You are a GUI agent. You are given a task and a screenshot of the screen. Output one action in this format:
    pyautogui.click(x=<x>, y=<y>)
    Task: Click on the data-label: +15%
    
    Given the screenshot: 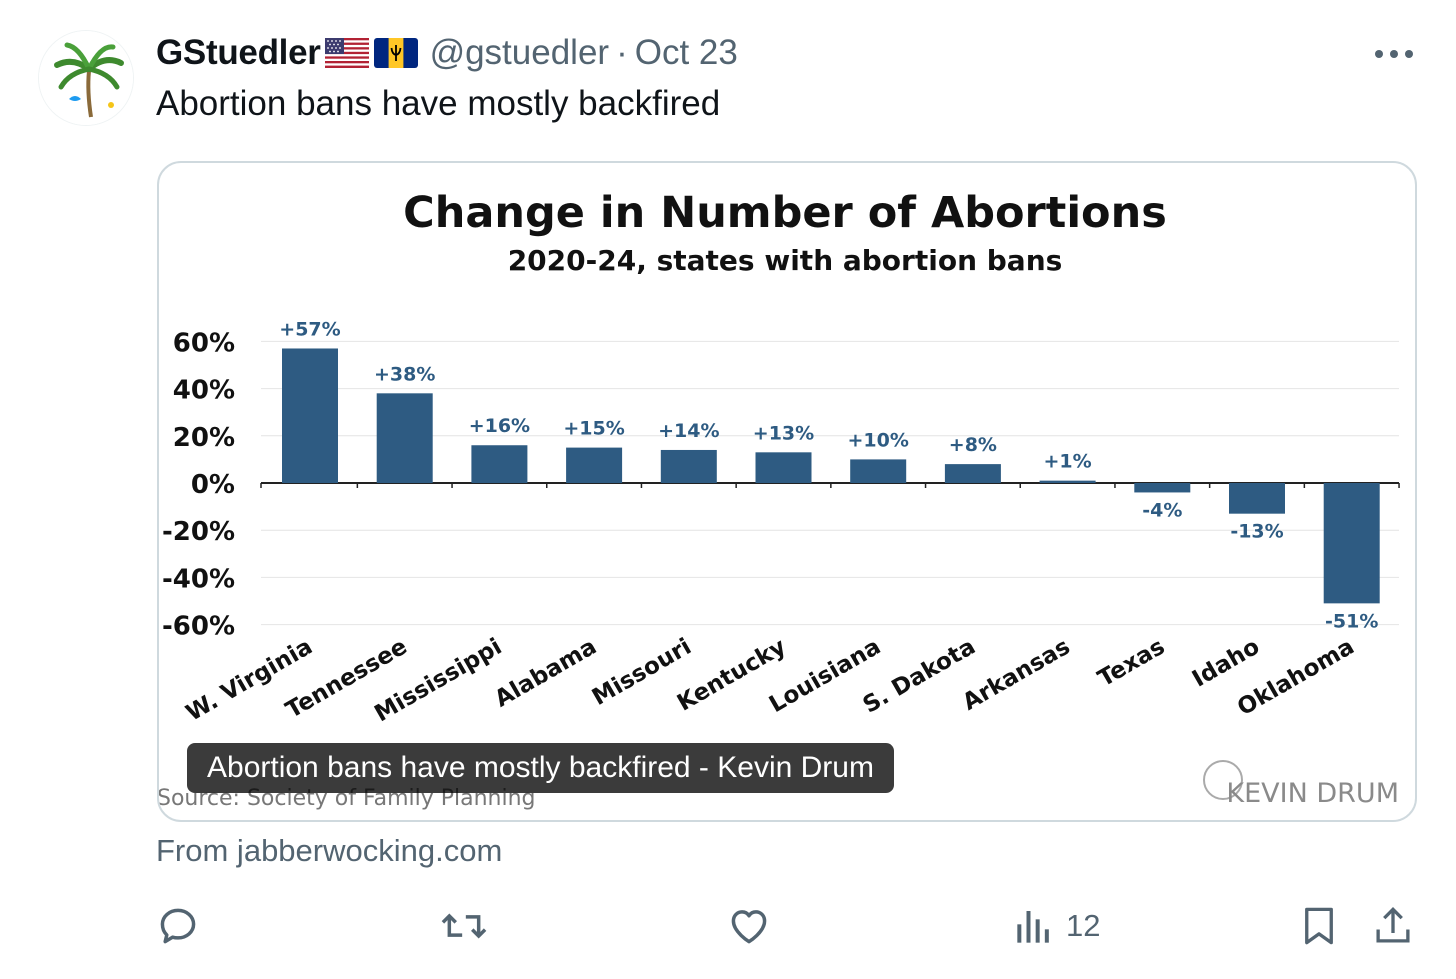 What is the action you would take?
    pyautogui.click(x=593, y=429)
    